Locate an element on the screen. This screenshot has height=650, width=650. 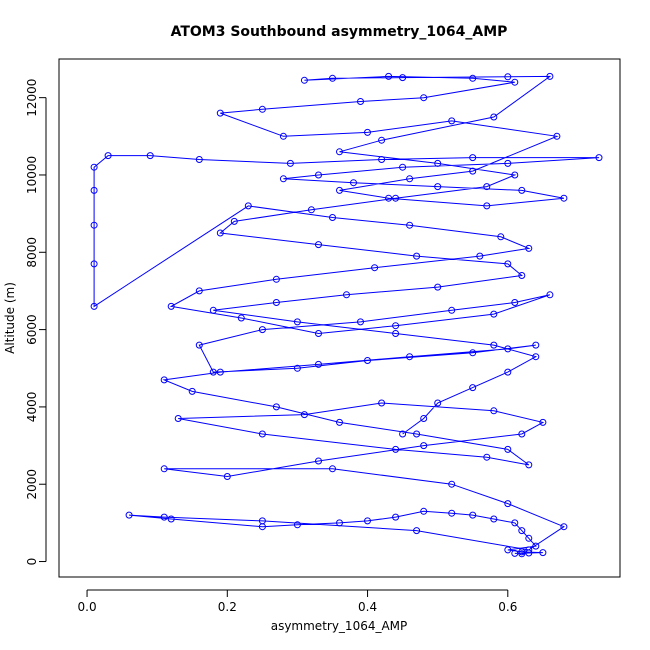
y-tick-label: 10000 is located at coordinates (32, 175).